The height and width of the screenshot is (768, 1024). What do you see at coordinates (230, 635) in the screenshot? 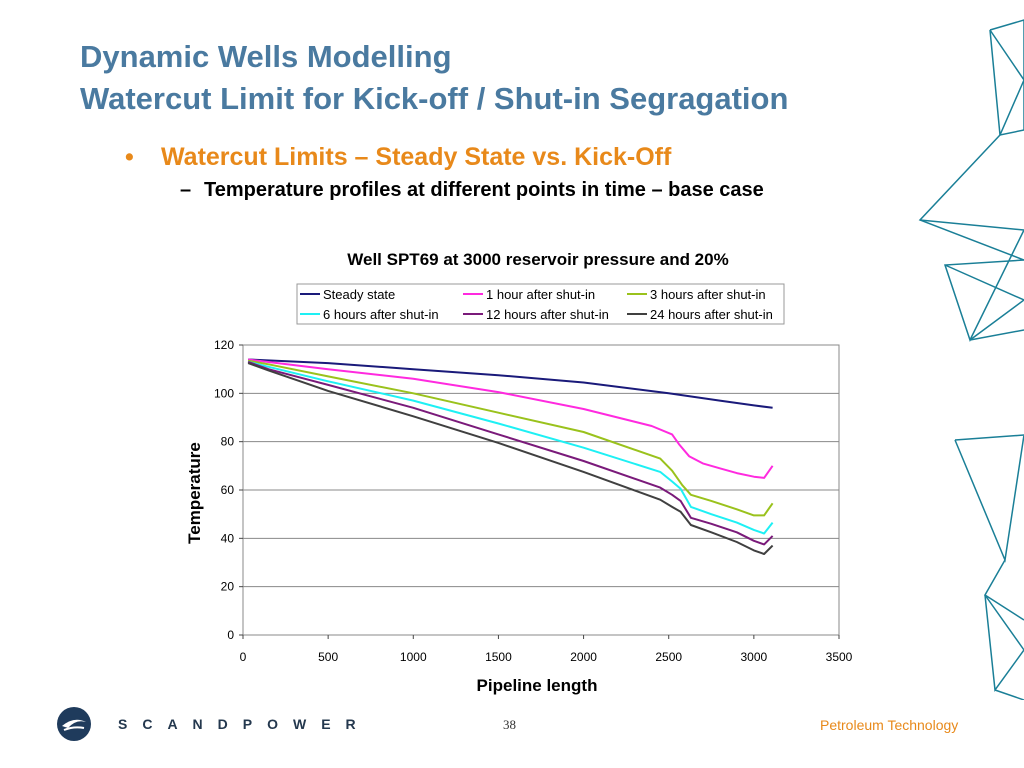
I see `y-tick-label: 0` at bounding box center [230, 635].